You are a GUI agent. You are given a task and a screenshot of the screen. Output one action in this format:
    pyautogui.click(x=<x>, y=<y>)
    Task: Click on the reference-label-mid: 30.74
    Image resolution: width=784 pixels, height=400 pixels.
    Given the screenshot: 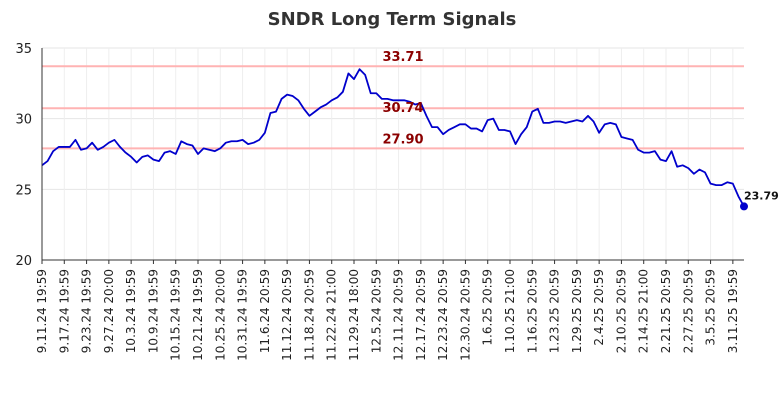 What is the action you would take?
    pyautogui.click(x=402, y=108)
    